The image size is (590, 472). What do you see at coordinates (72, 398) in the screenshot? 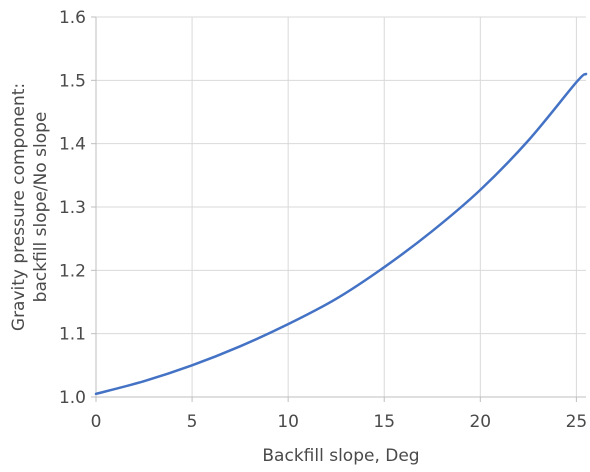
I see `y-tick-label: 1.0` at bounding box center [72, 398].